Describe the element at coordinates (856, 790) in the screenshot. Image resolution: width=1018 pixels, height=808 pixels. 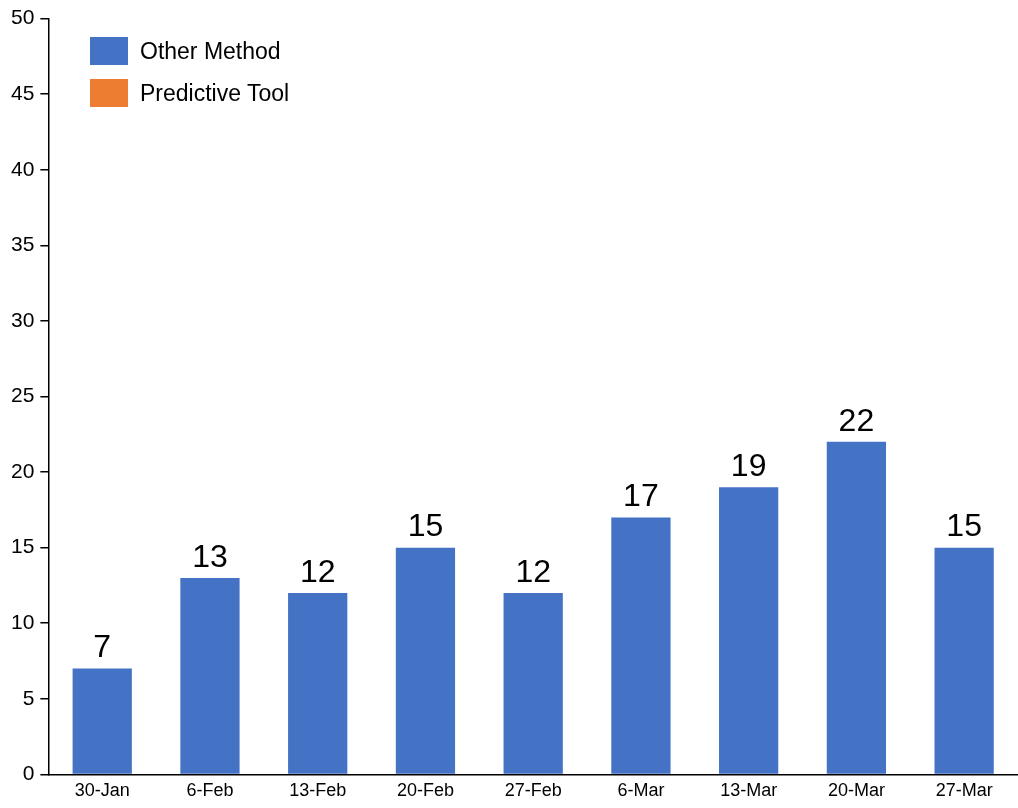
I see `x-tick-label: 20-Mar` at that location.